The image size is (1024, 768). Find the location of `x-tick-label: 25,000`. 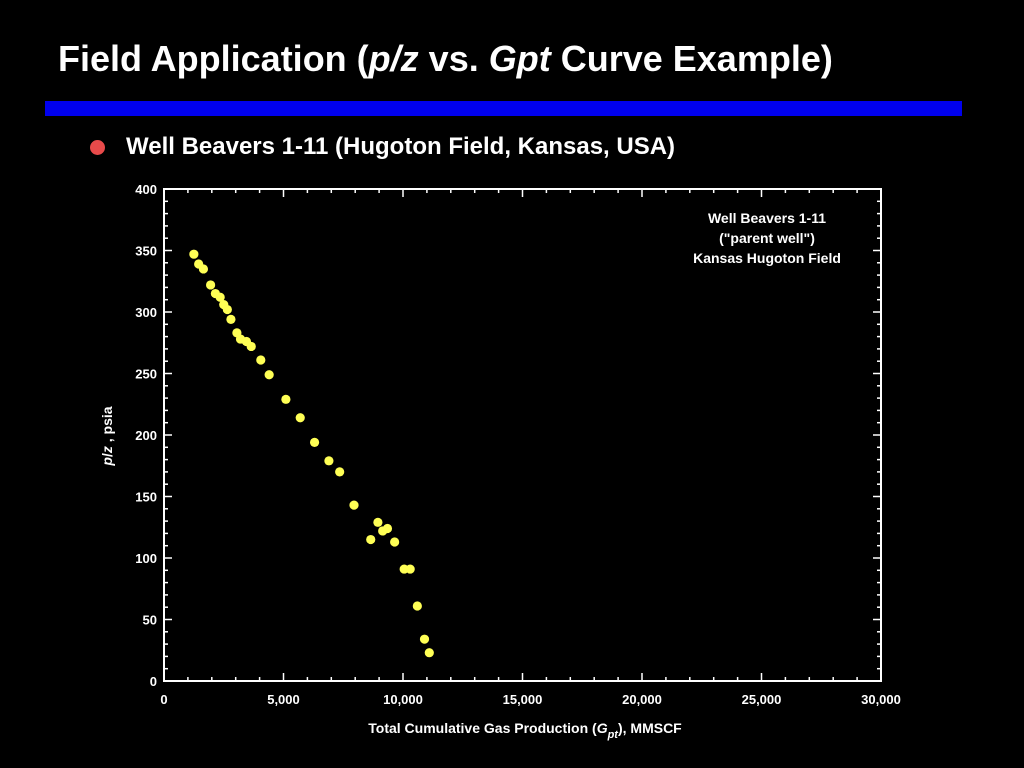

x-tick-label: 25,000 is located at coordinates (762, 699).